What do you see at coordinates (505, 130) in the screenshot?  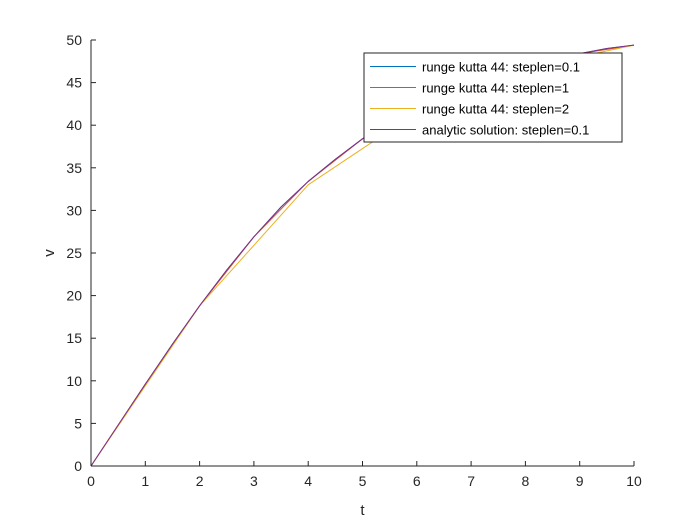 I see `legend-label: analytic solution: steplen=0.1` at bounding box center [505, 130].